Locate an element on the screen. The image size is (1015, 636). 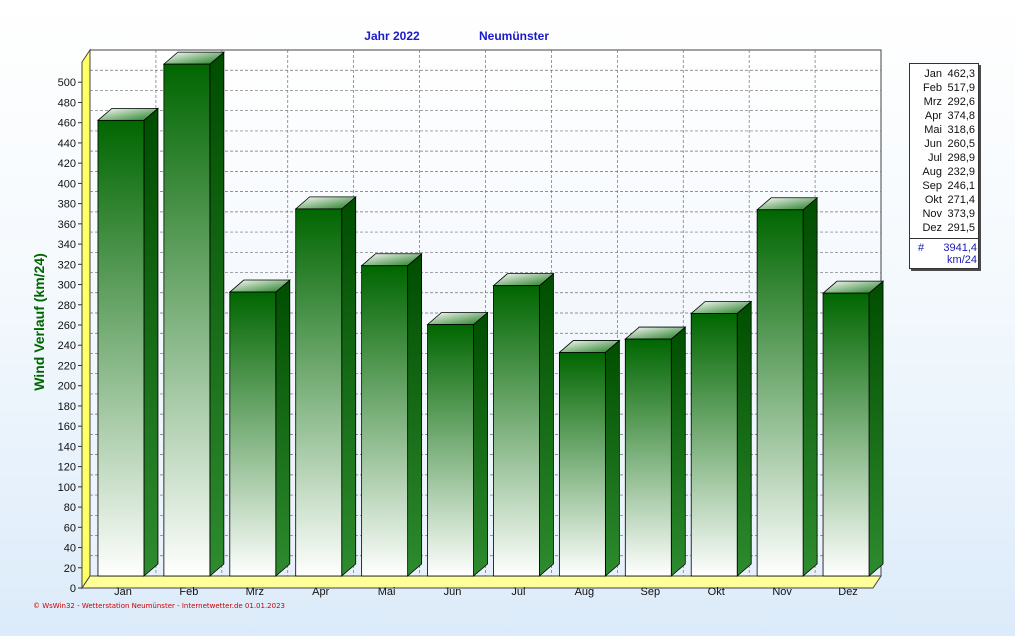
legend-month: Apr is located at coordinates (933, 116).